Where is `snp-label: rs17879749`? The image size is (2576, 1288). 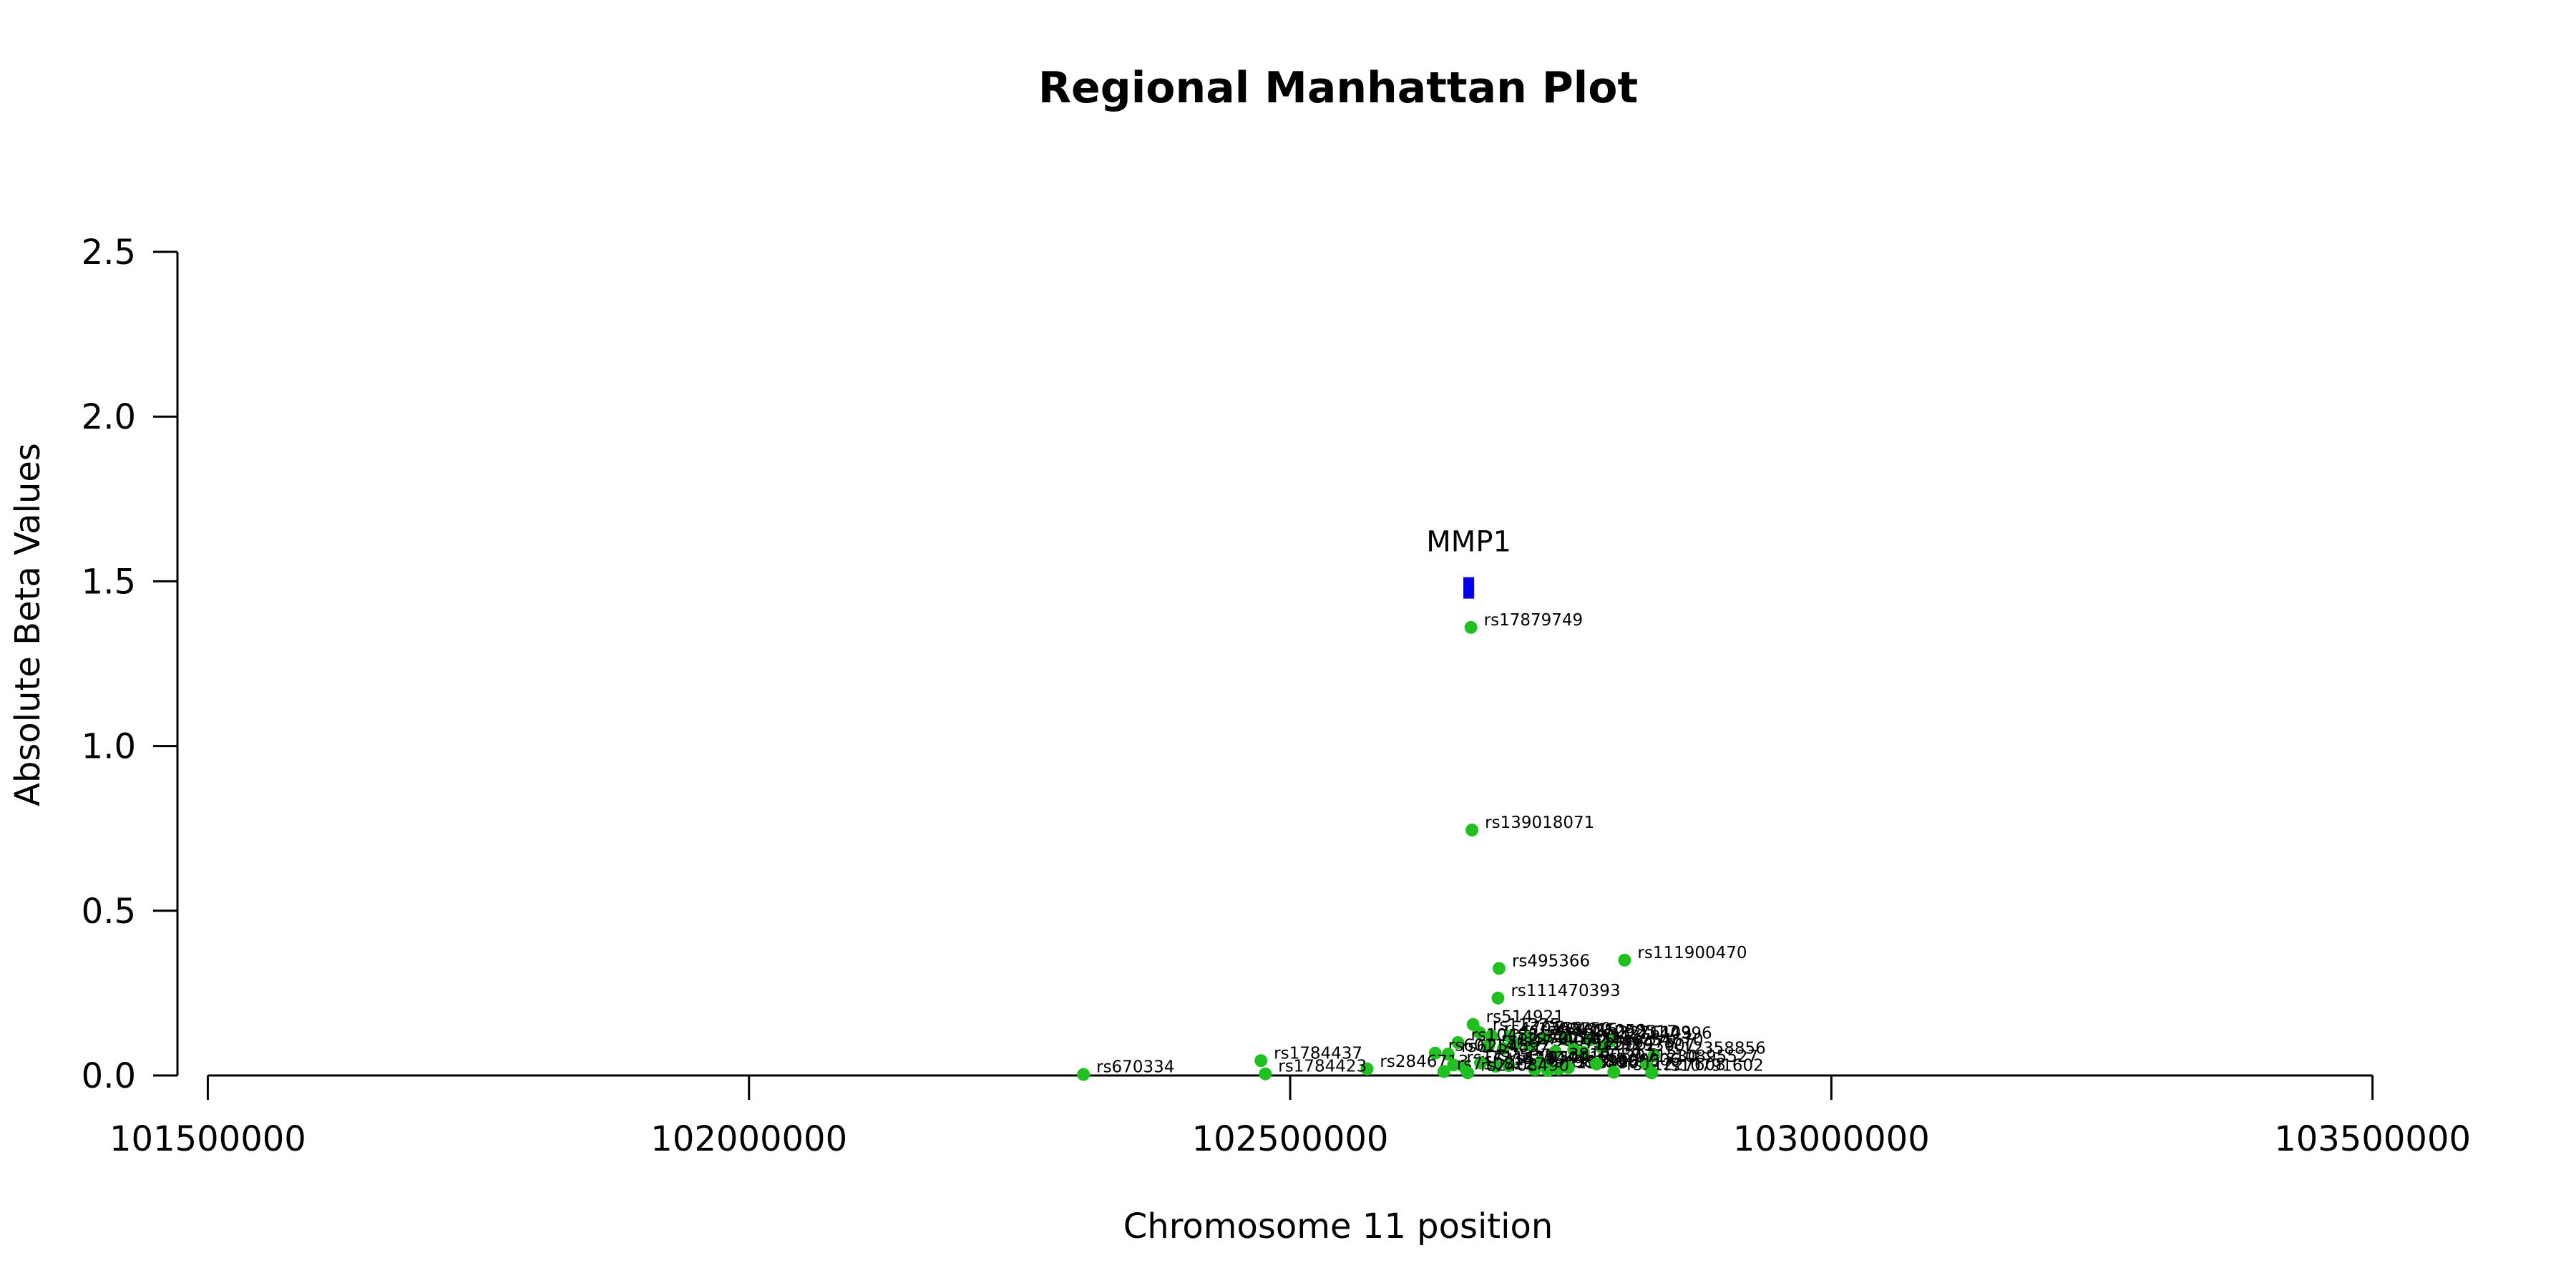
snp-label: rs17879749 is located at coordinates (1534, 620).